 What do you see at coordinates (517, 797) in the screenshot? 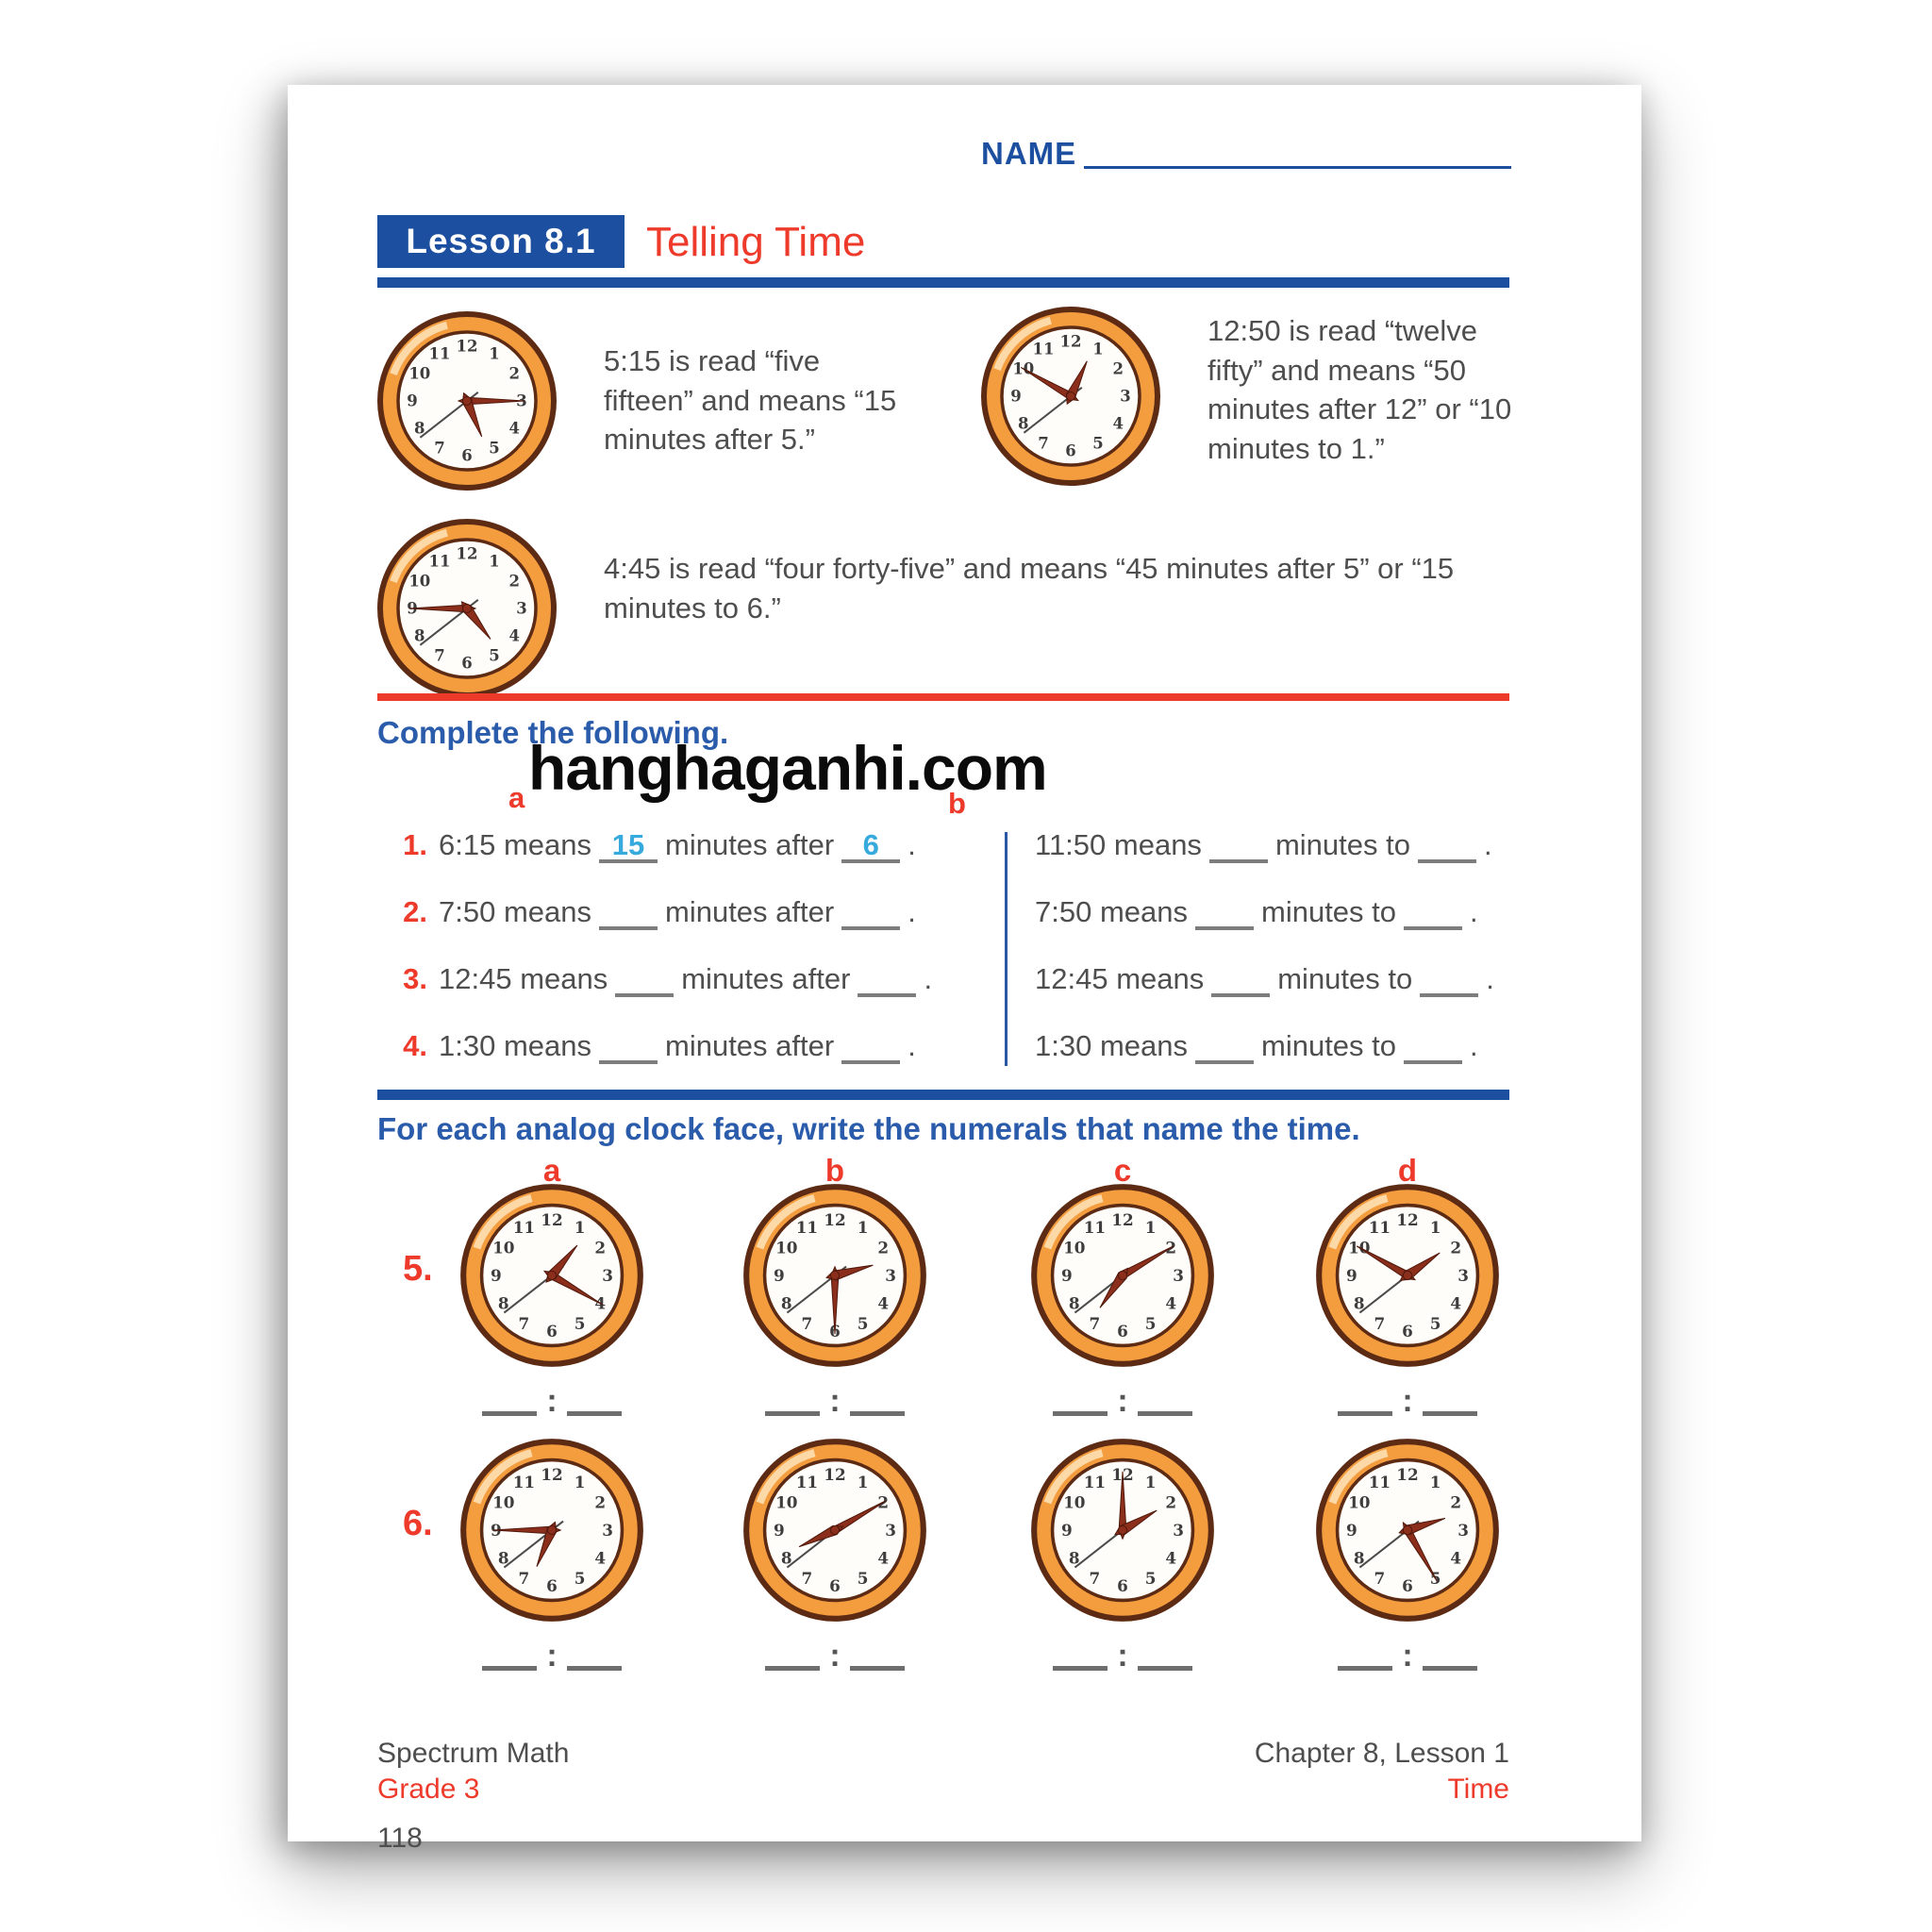
I see `column-label-a: a` at bounding box center [517, 797].